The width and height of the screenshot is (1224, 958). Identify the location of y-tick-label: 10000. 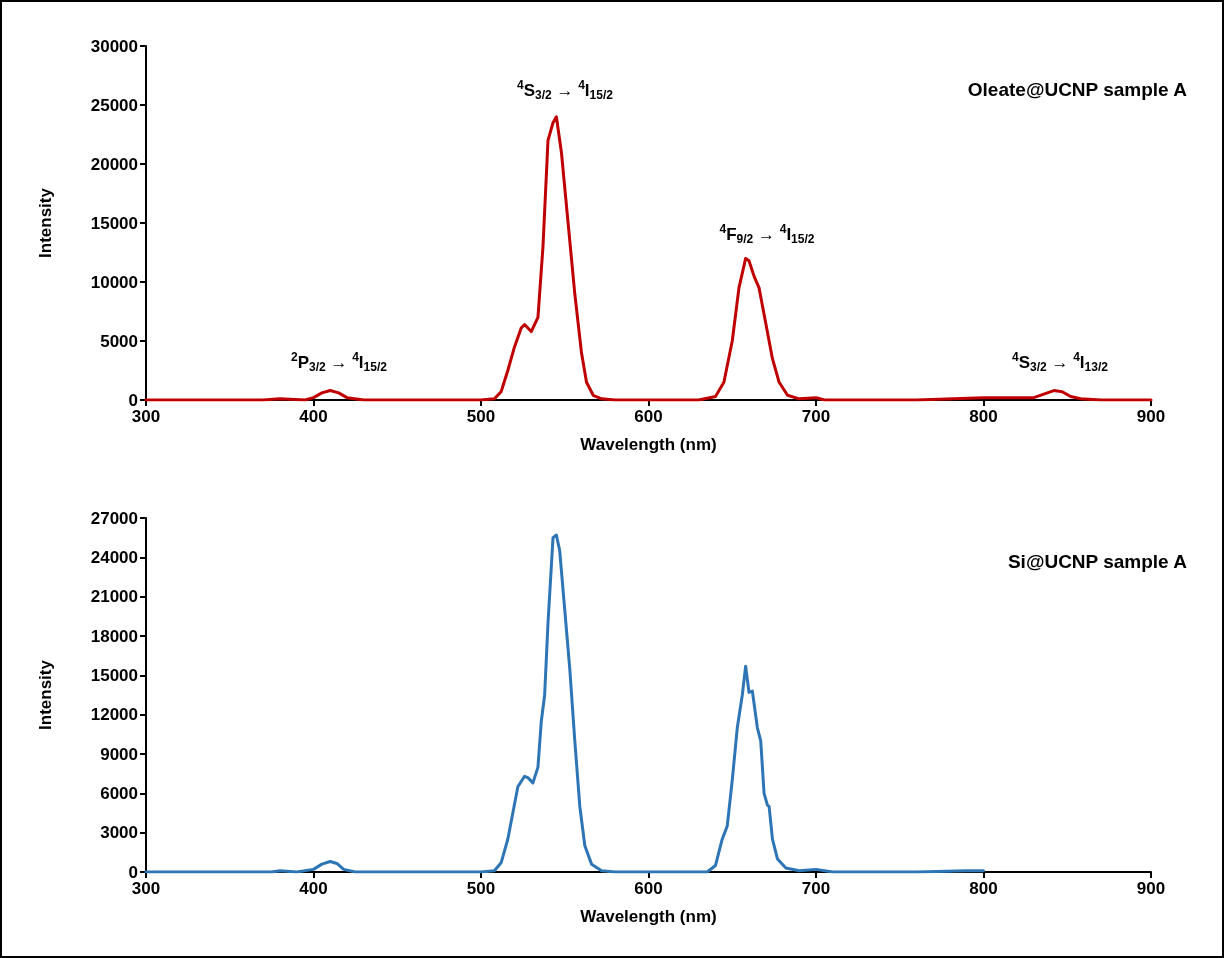
(114, 282).